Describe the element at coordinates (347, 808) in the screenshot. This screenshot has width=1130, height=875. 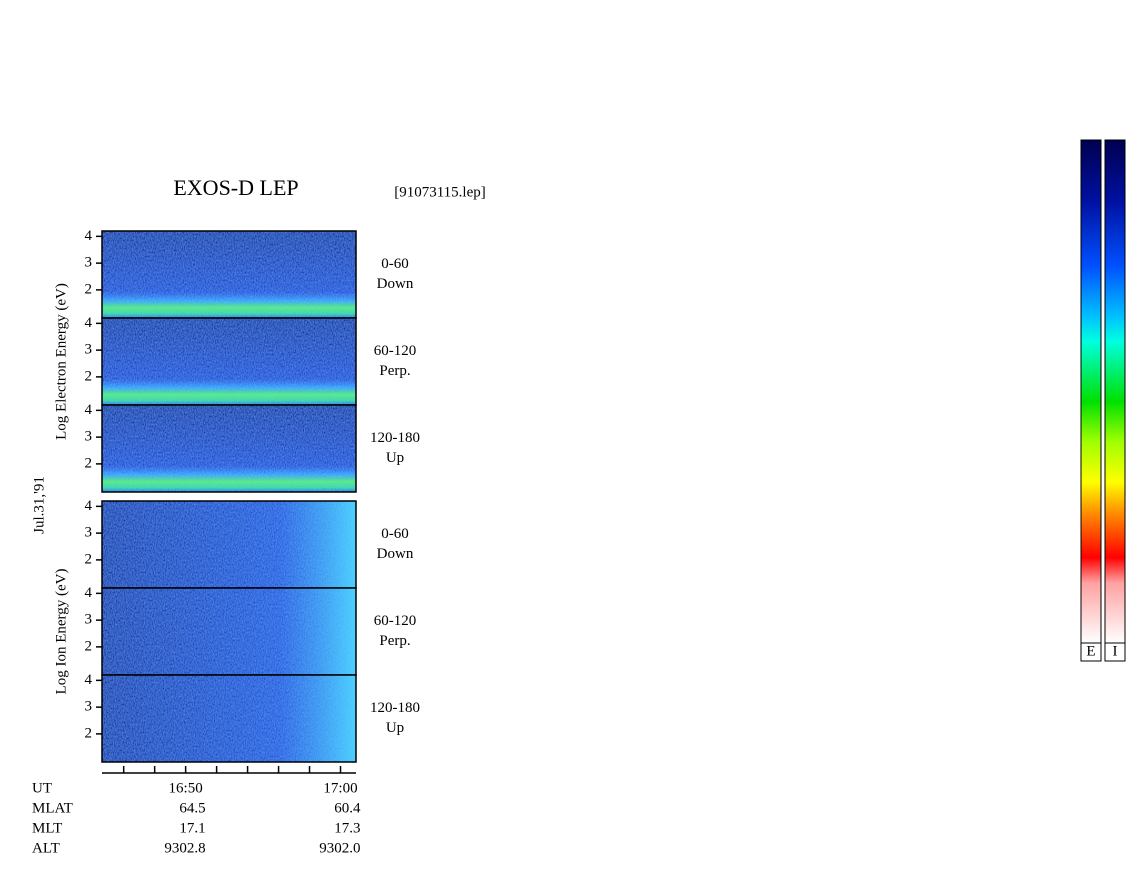
I see `ephemeris-value: 60.4` at that location.